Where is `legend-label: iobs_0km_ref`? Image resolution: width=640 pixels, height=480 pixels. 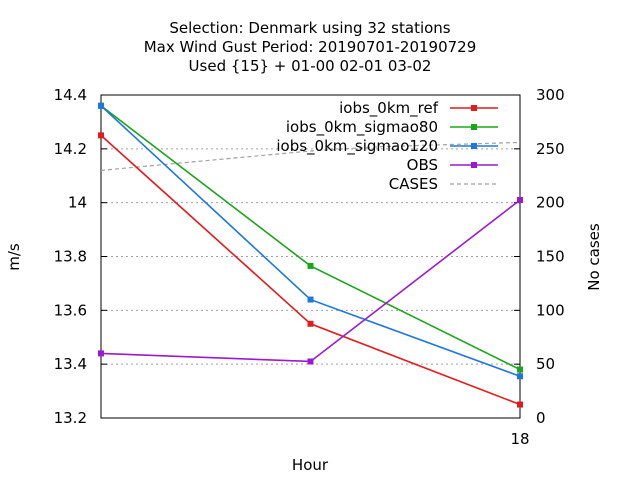
legend-label: iobs_0km_ref is located at coordinates (389, 108).